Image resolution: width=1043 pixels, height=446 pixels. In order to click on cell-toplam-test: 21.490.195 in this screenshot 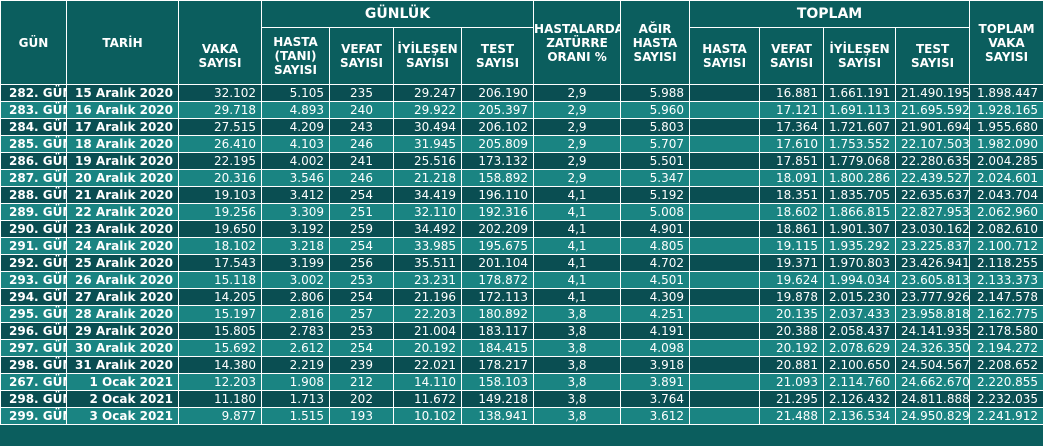, I will do `click(933, 93)`.